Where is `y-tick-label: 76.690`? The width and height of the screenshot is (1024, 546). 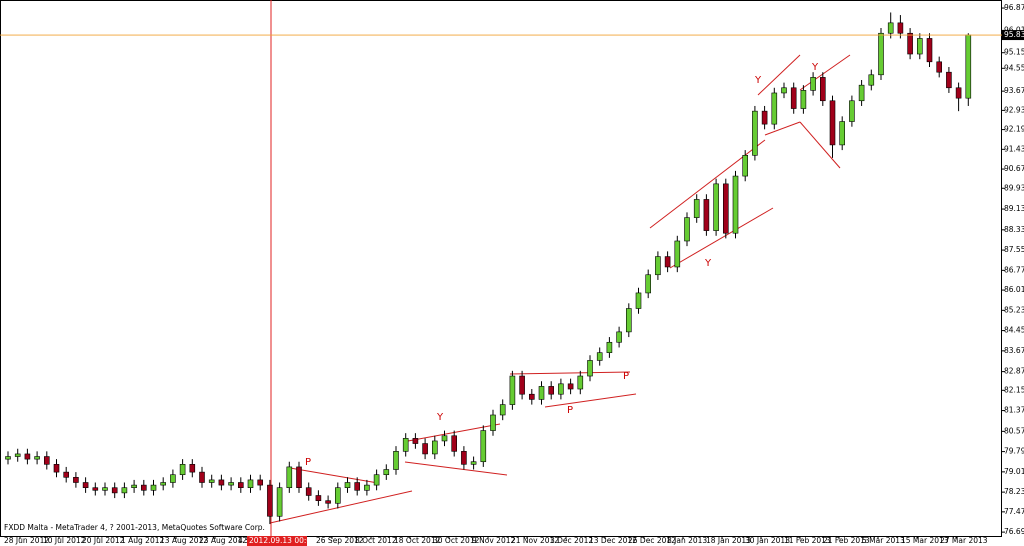 y-tick-label: 76.690 is located at coordinates (1014, 531).